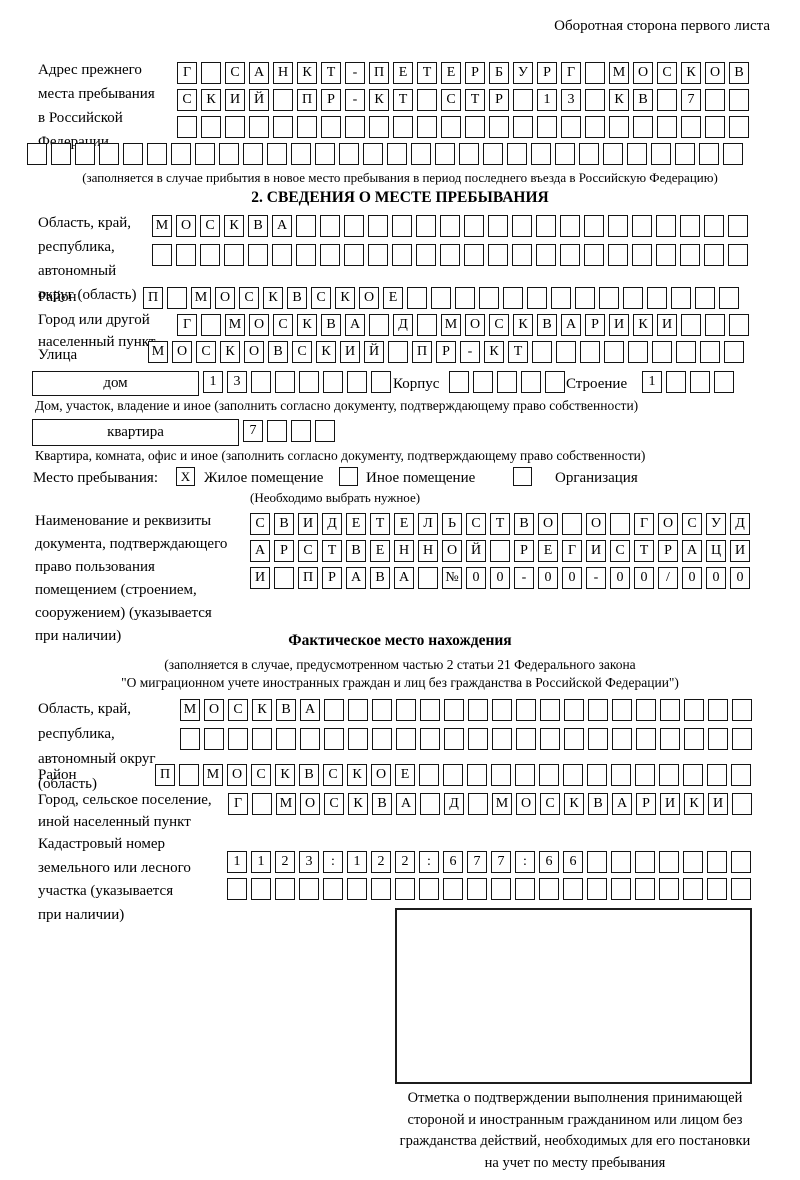  What do you see at coordinates (518, 352) in the screenshot?
I see `char-box: Т` at bounding box center [518, 352].